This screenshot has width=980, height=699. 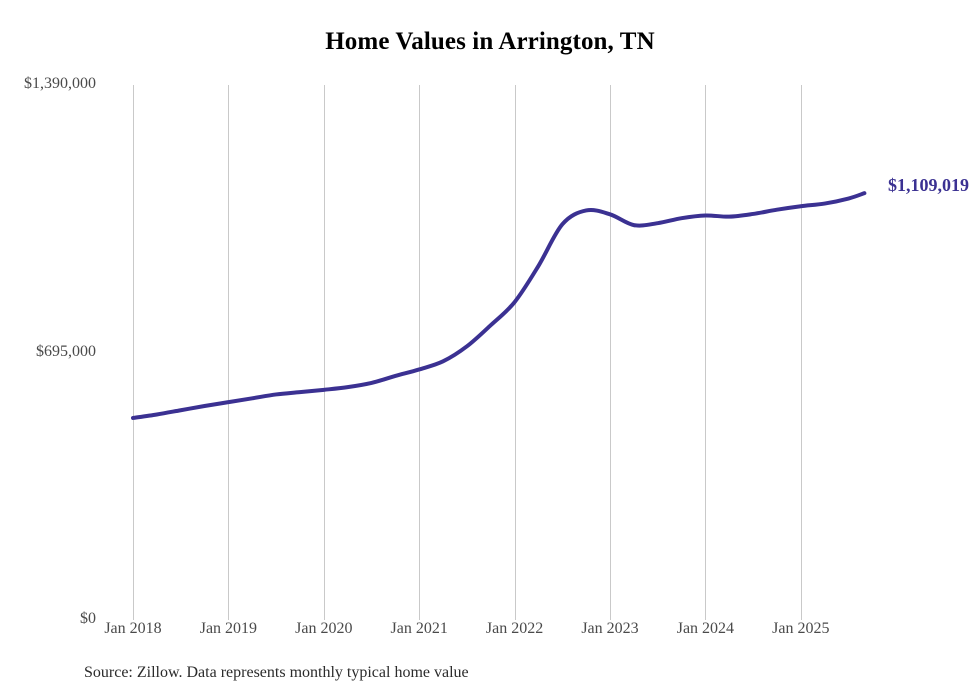 What do you see at coordinates (928, 185) in the screenshot?
I see `end-value-annotation: $1,109,019` at bounding box center [928, 185].